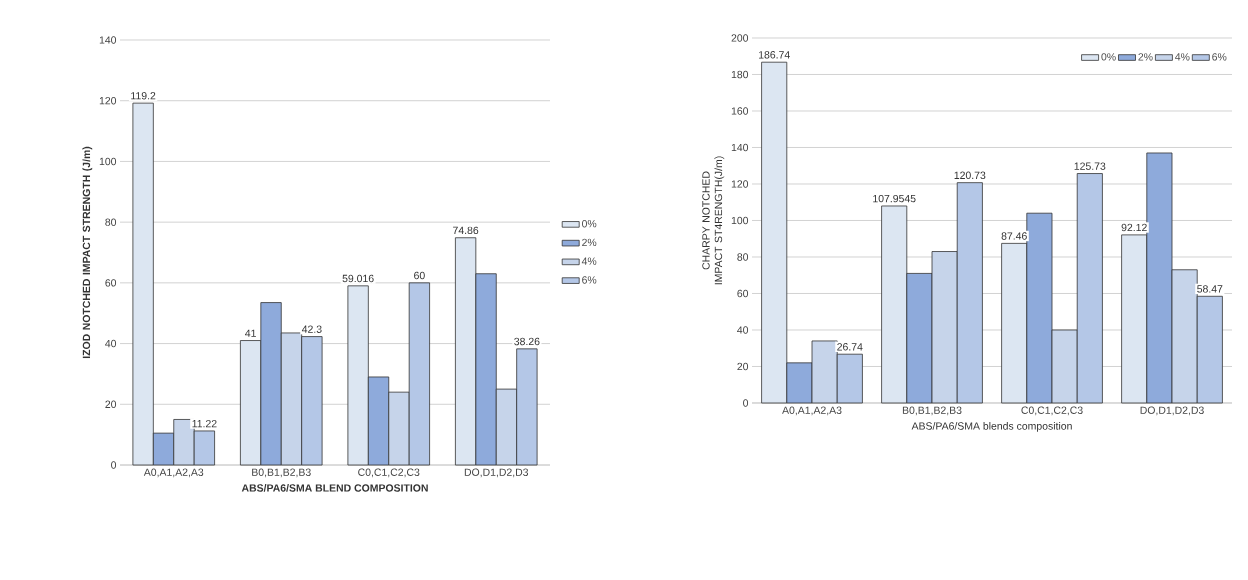 The image size is (1248, 580). What do you see at coordinates (740, 38) in the screenshot?
I see `y-tick-label: 200` at bounding box center [740, 38].